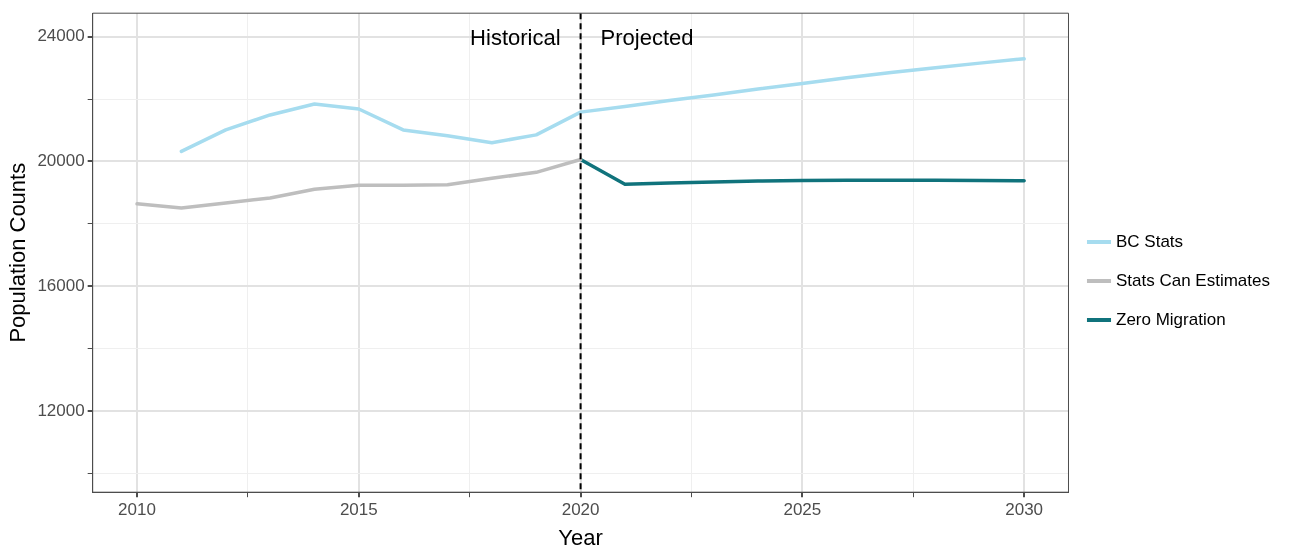  I want to click on x-tick-label: 2030, so click(1024, 510).